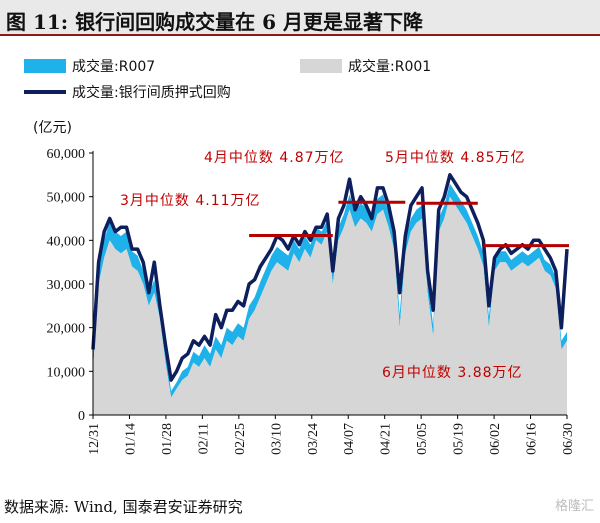 This screenshot has width=600, height=523. I want to click on chart-title: 图 11: 银行间回购成交量在 6 月更是显著下降, so click(214, 22).